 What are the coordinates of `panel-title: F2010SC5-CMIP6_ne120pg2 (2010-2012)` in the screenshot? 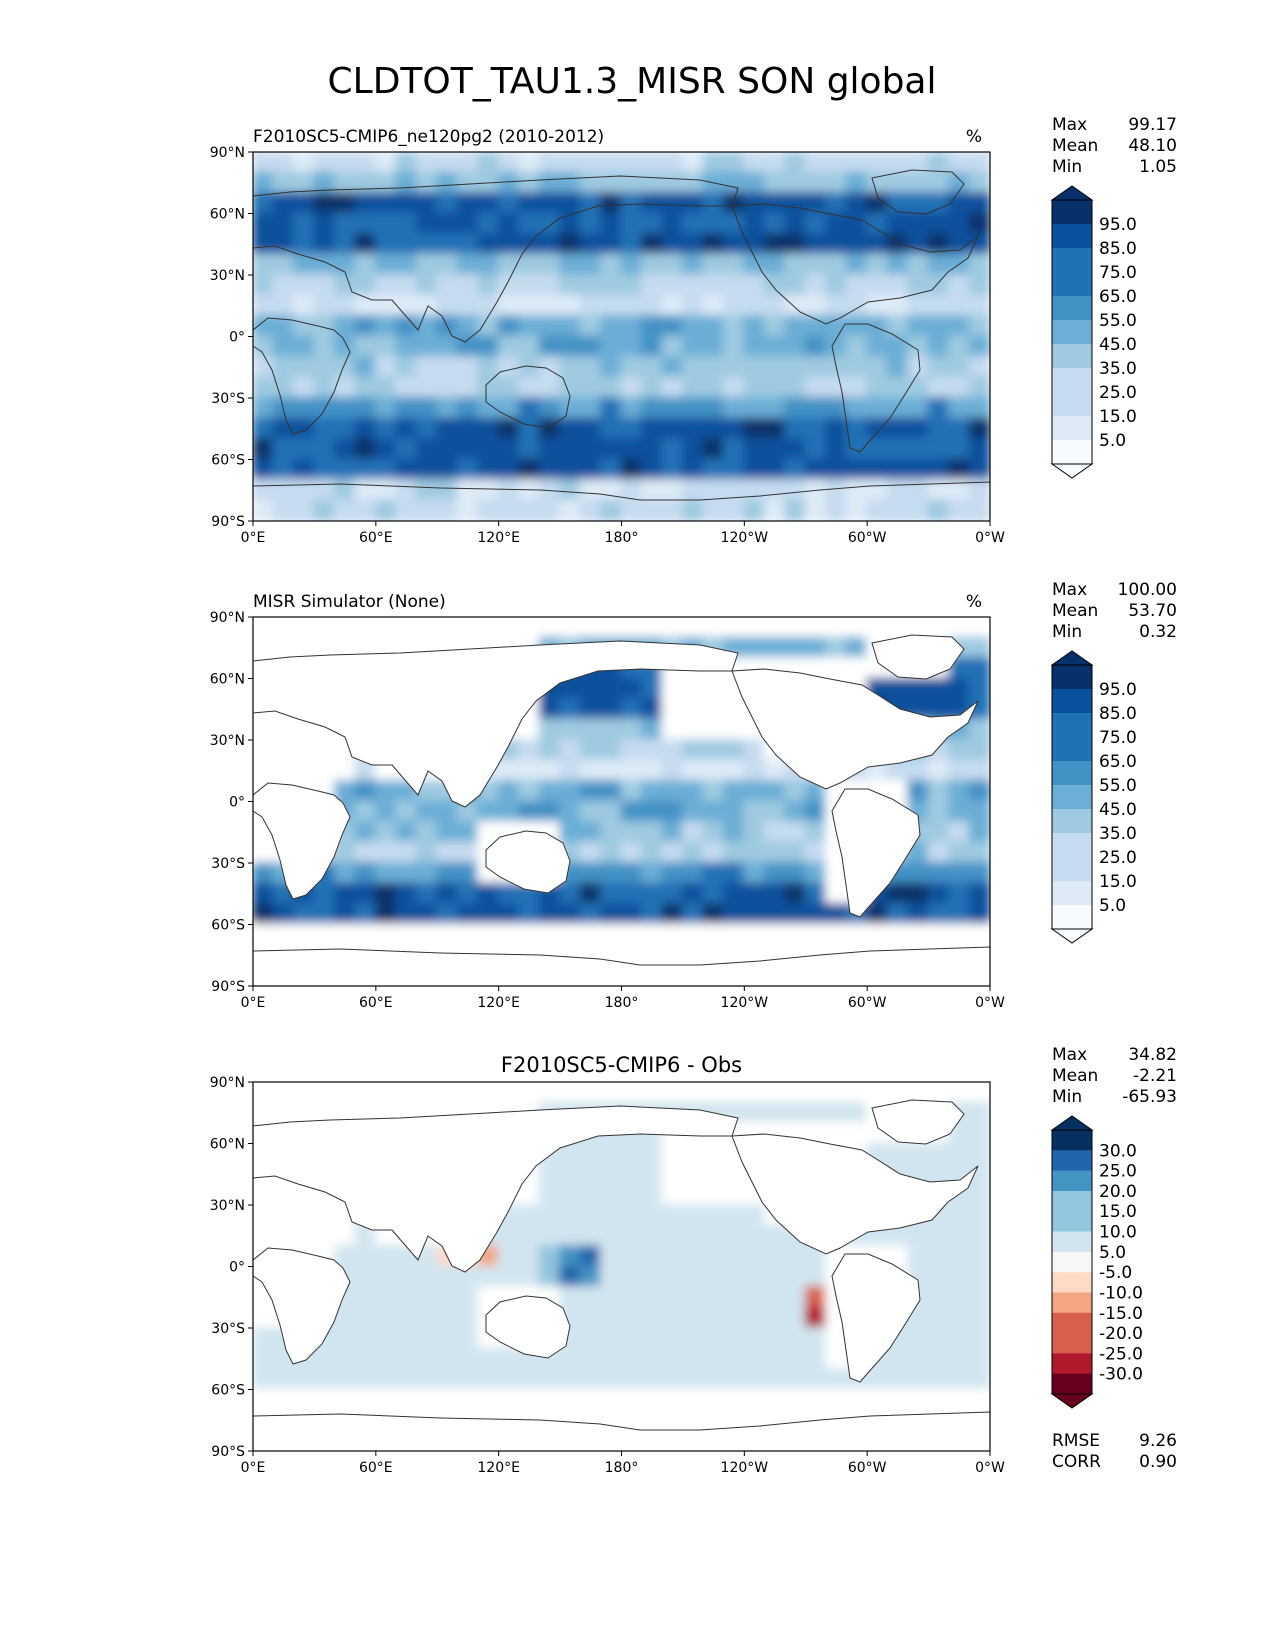 It's located at (428, 137).